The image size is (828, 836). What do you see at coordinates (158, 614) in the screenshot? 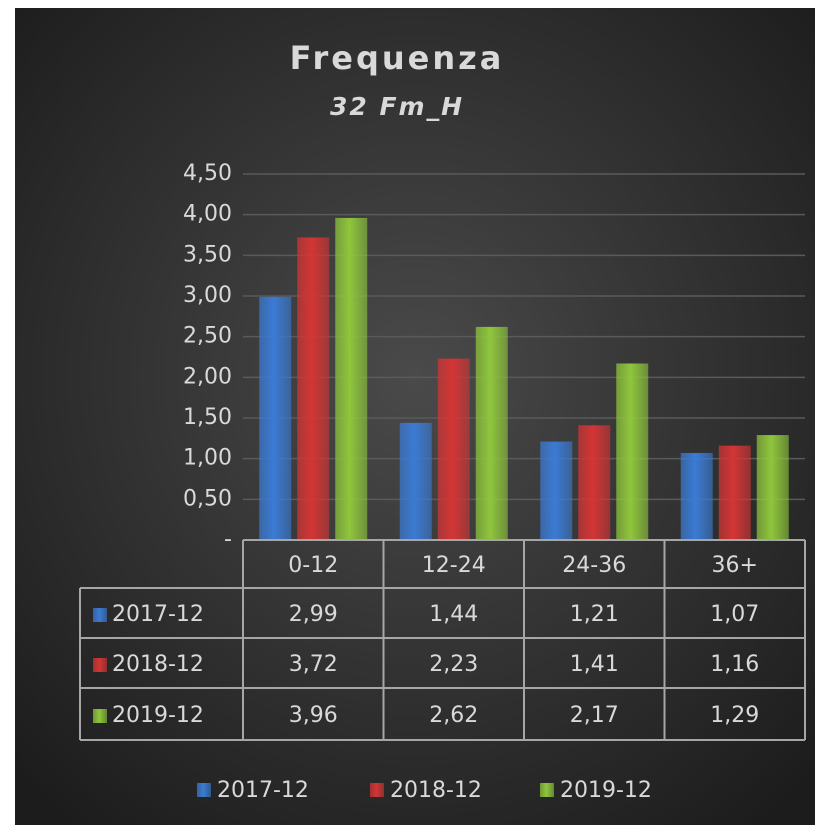
I see `table-row-label: 2017-12` at bounding box center [158, 614].